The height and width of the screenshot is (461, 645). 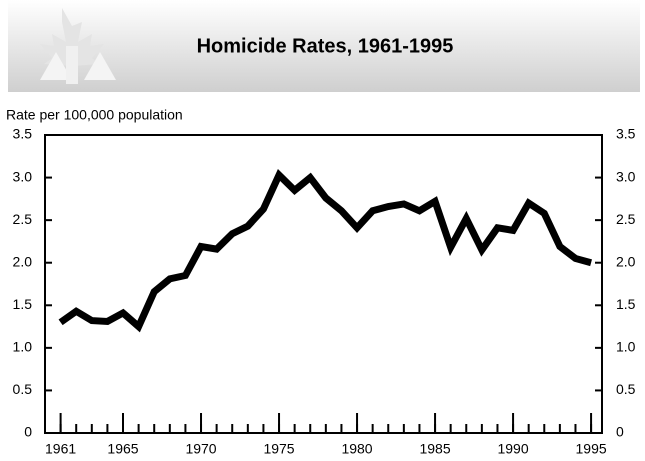 What do you see at coordinates (512, 449) in the screenshot?
I see `x-tick-label: 1990` at bounding box center [512, 449].